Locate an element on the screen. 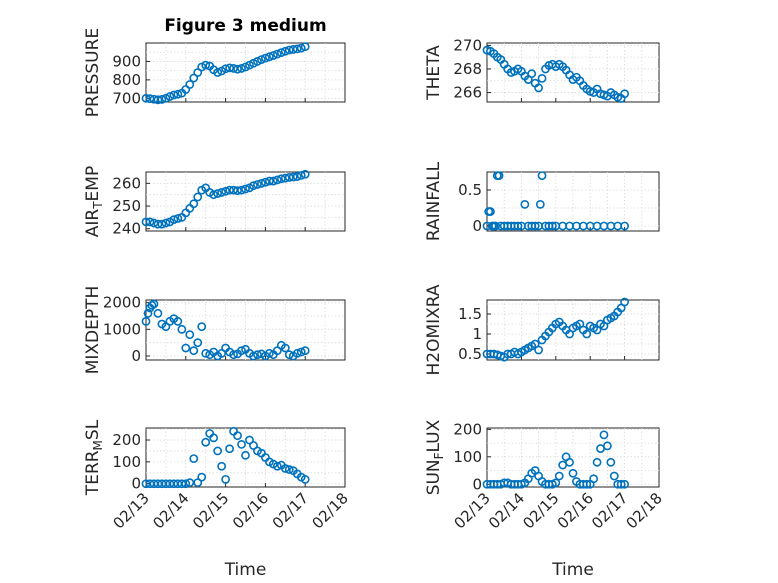 Image resolution: width=778 pixels, height=583 pixels. y-tick-label: 266 is located at coordinates (467, 93).